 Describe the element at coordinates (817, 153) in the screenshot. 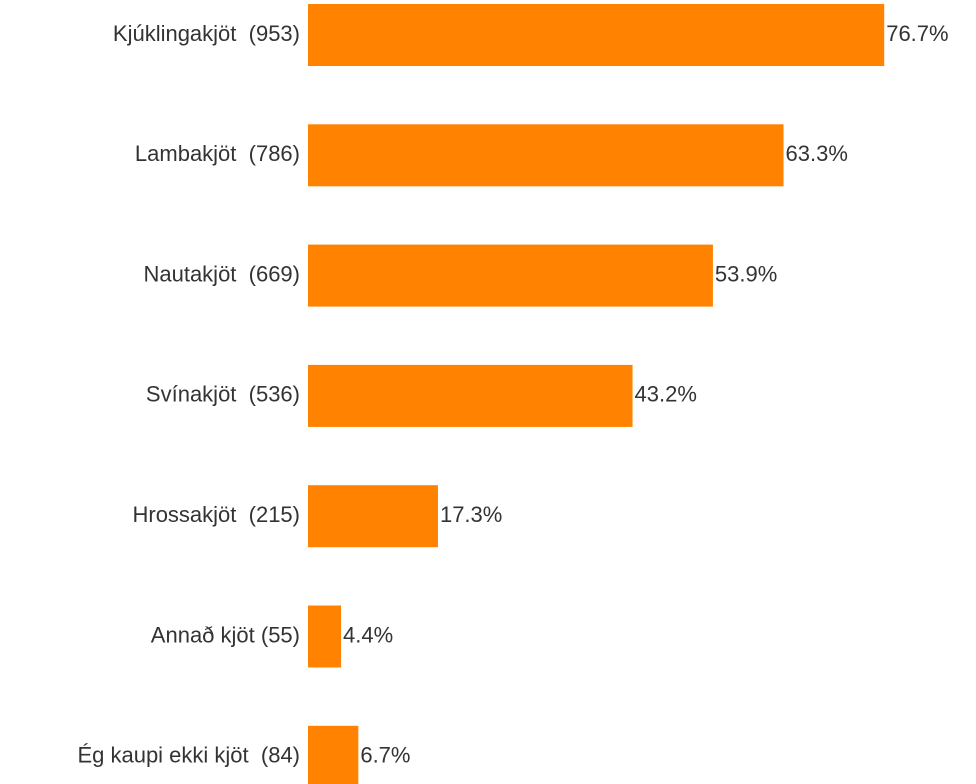

I see `value-label: 63.3%` at that location.